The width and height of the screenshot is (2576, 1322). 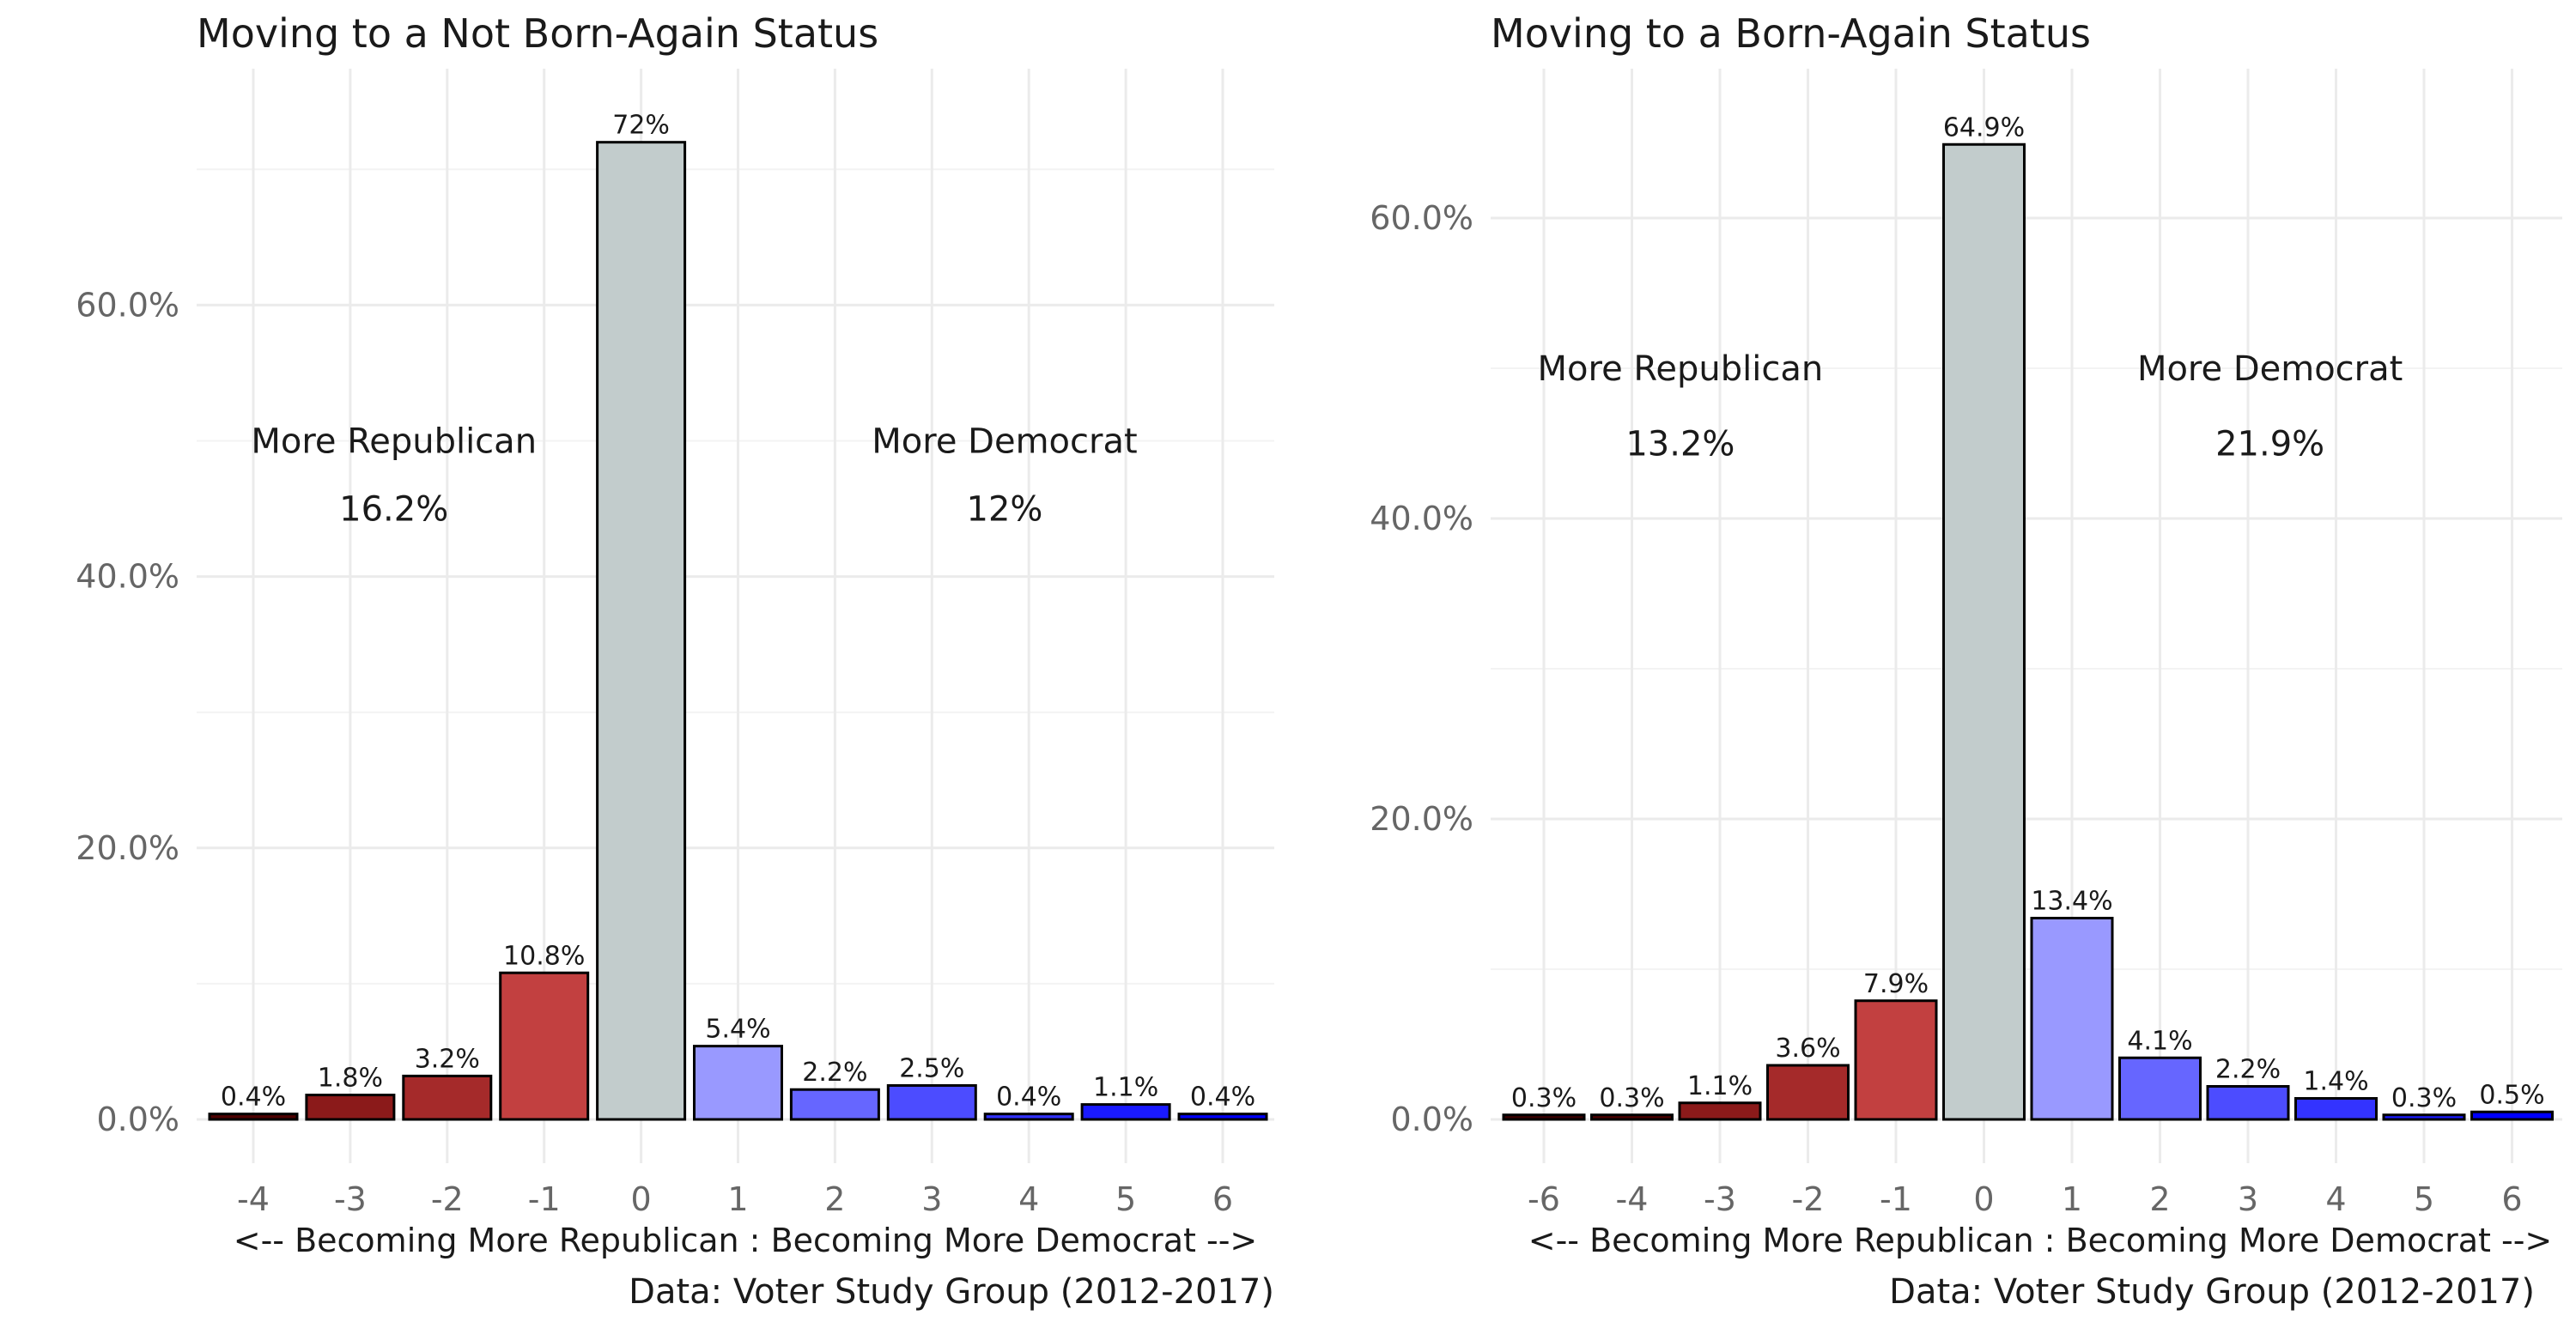 I want to click on data-label: 1.4%, so click(x=2335, y=1082).